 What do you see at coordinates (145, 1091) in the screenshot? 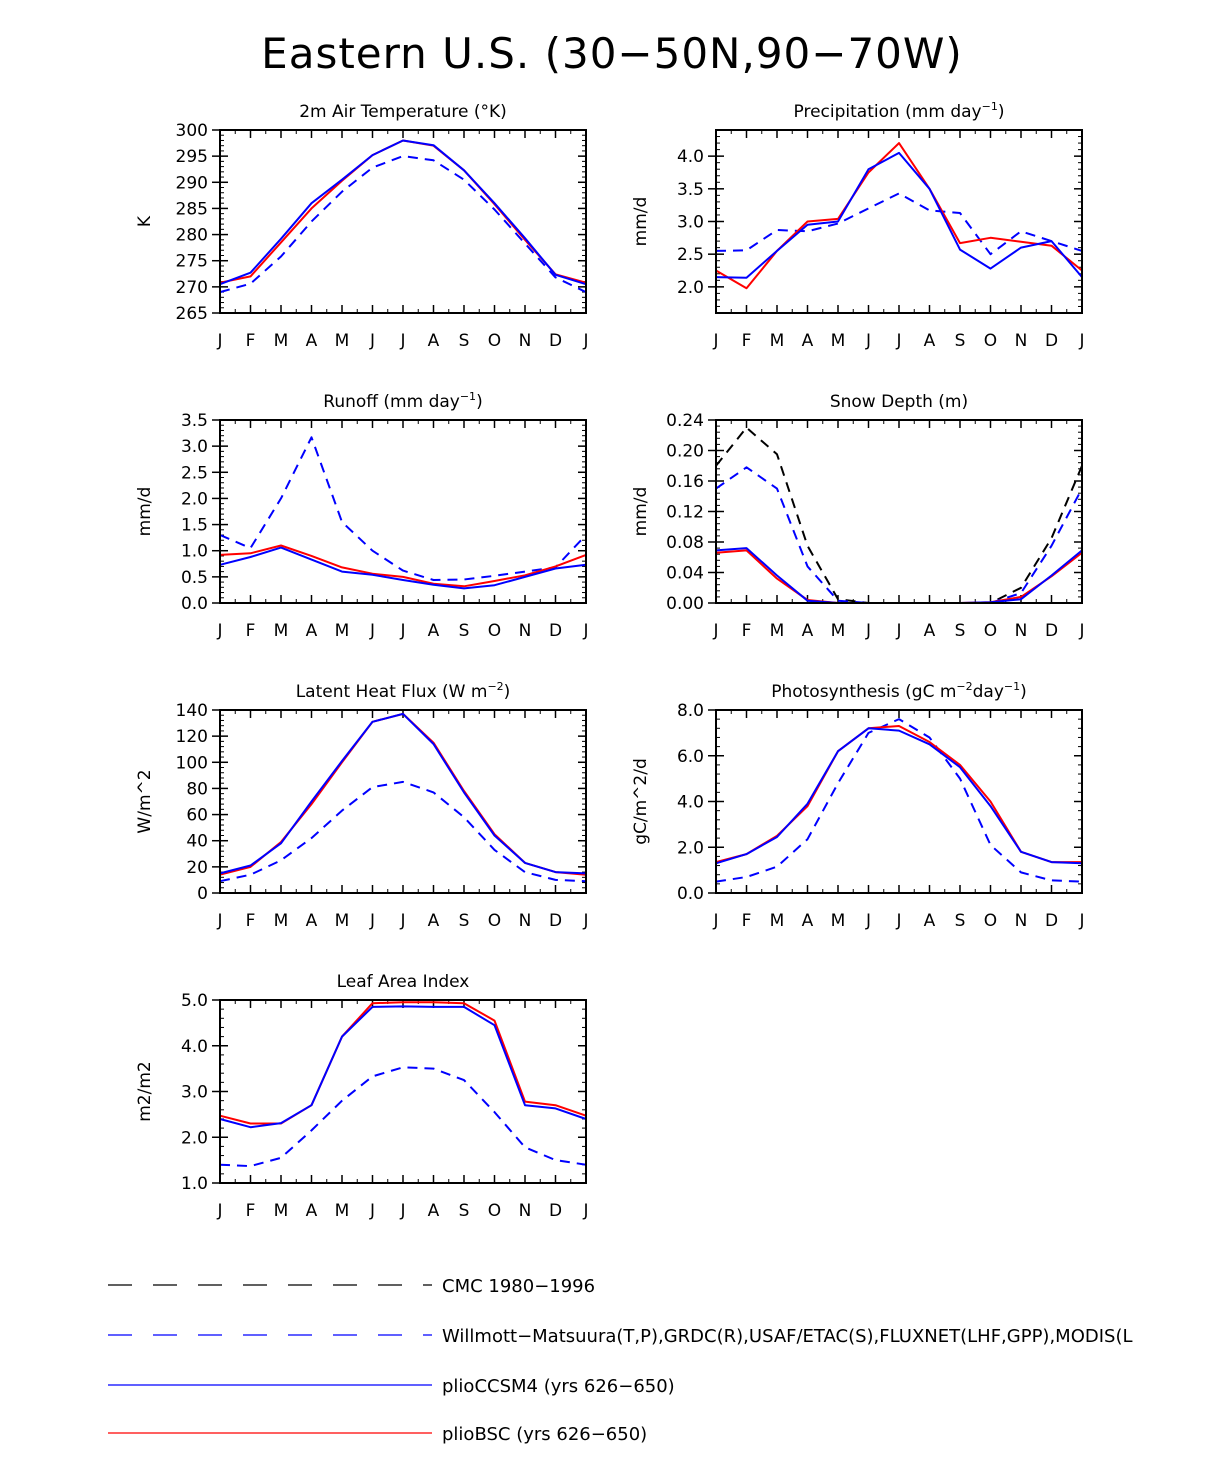
I see `y-axis-label: m2/m2` at bounding box center [145, 1091].